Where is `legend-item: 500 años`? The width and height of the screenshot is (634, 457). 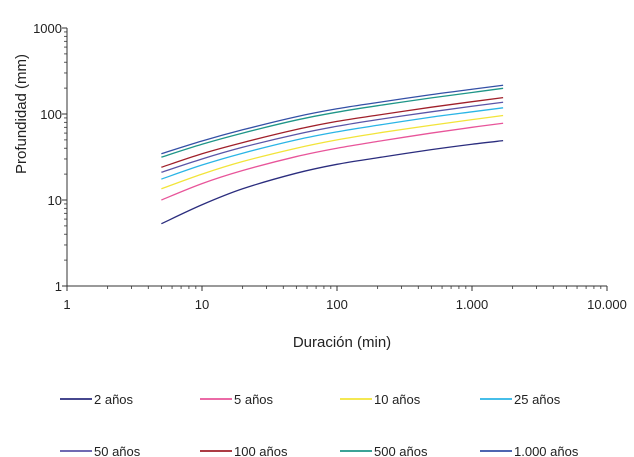
legend-item: 500 años is located at coordinates (384, 450).